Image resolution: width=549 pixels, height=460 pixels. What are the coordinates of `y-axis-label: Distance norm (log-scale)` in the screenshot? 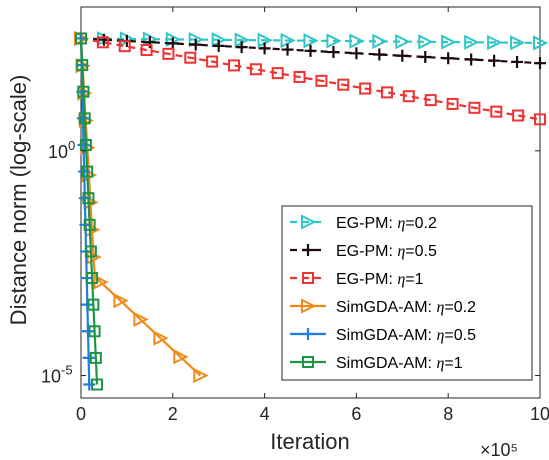 It's located at (18, 200).